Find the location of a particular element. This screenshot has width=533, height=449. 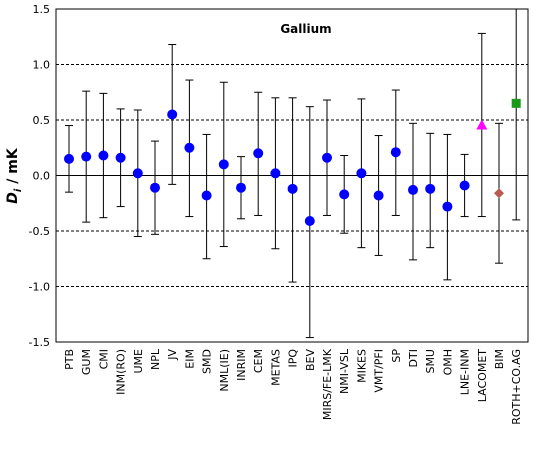

y-tick-label: -0.5 is located at coordinates (39, 231).